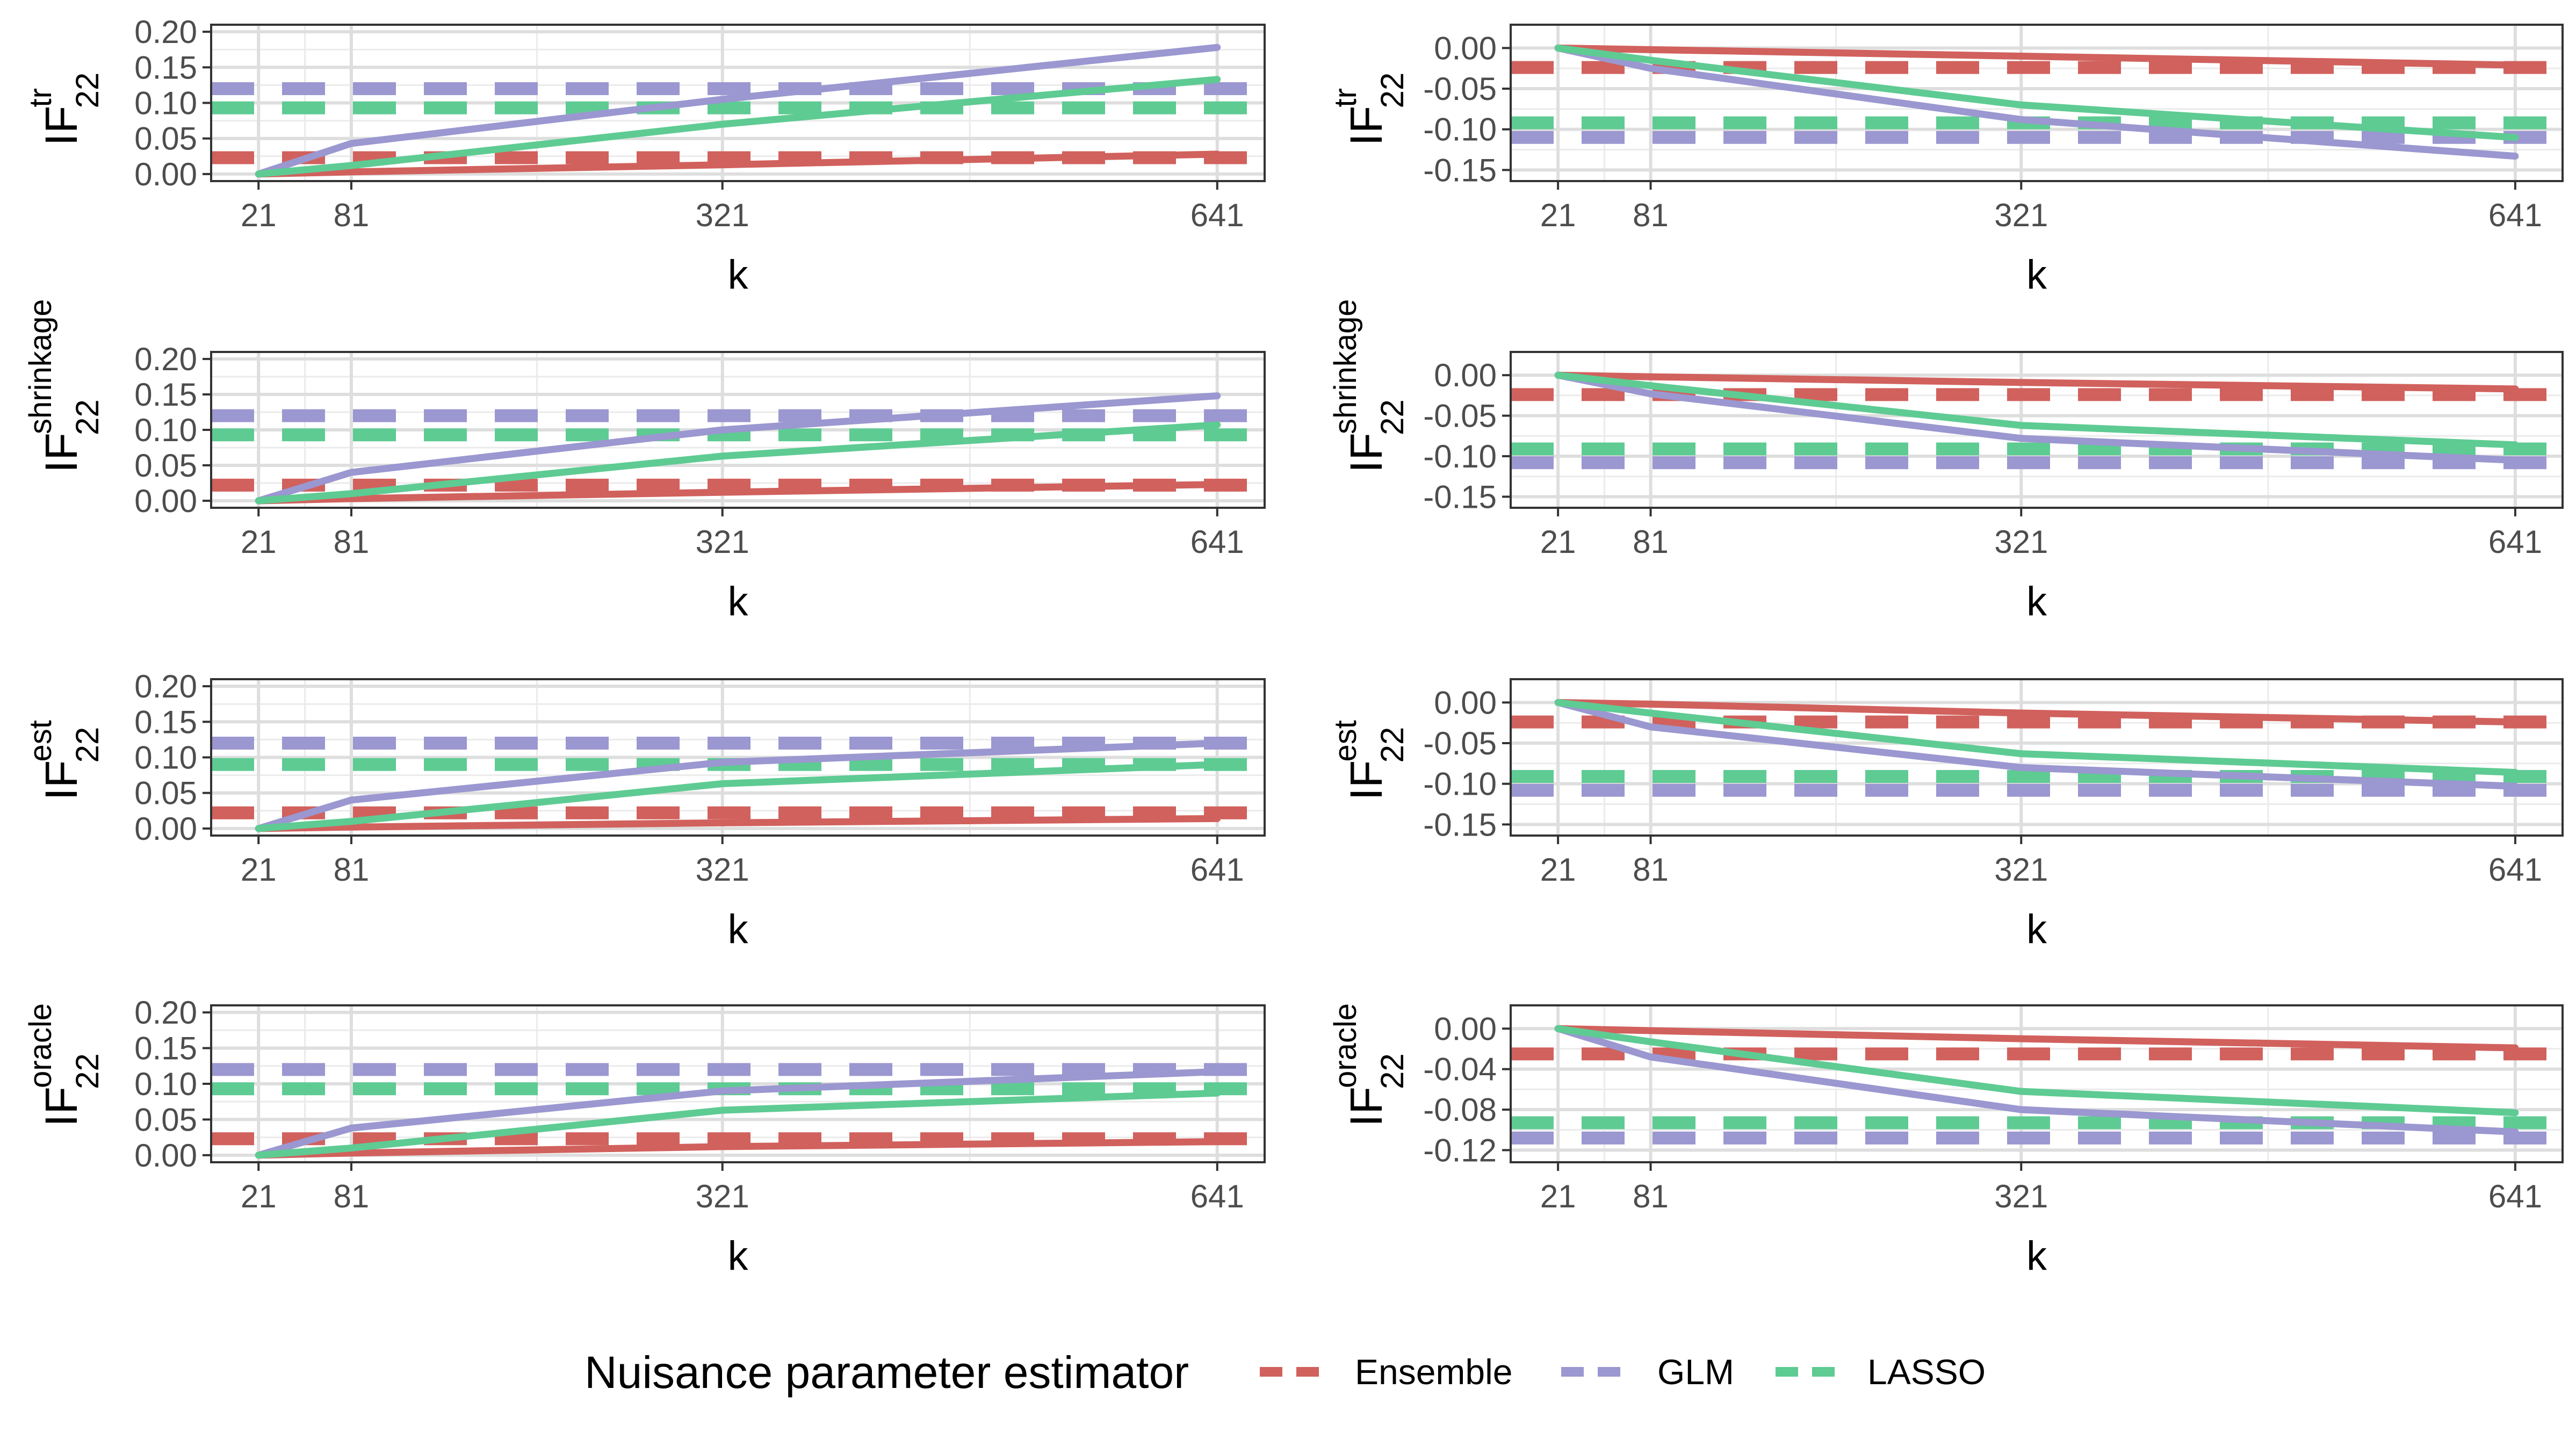  What do you see at coordinates (887, 1372) in the screenshot?
I see `legend-title: Nuisance parameter estimator` at bounding box center [887, 1372].